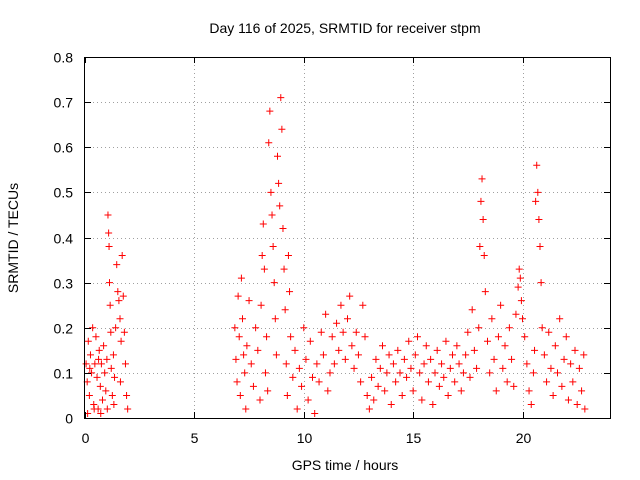  What do you see at coordinates (86, 438) in the screenshot?
I see `x-tick-label: 0` at bounding box center [86, 438].